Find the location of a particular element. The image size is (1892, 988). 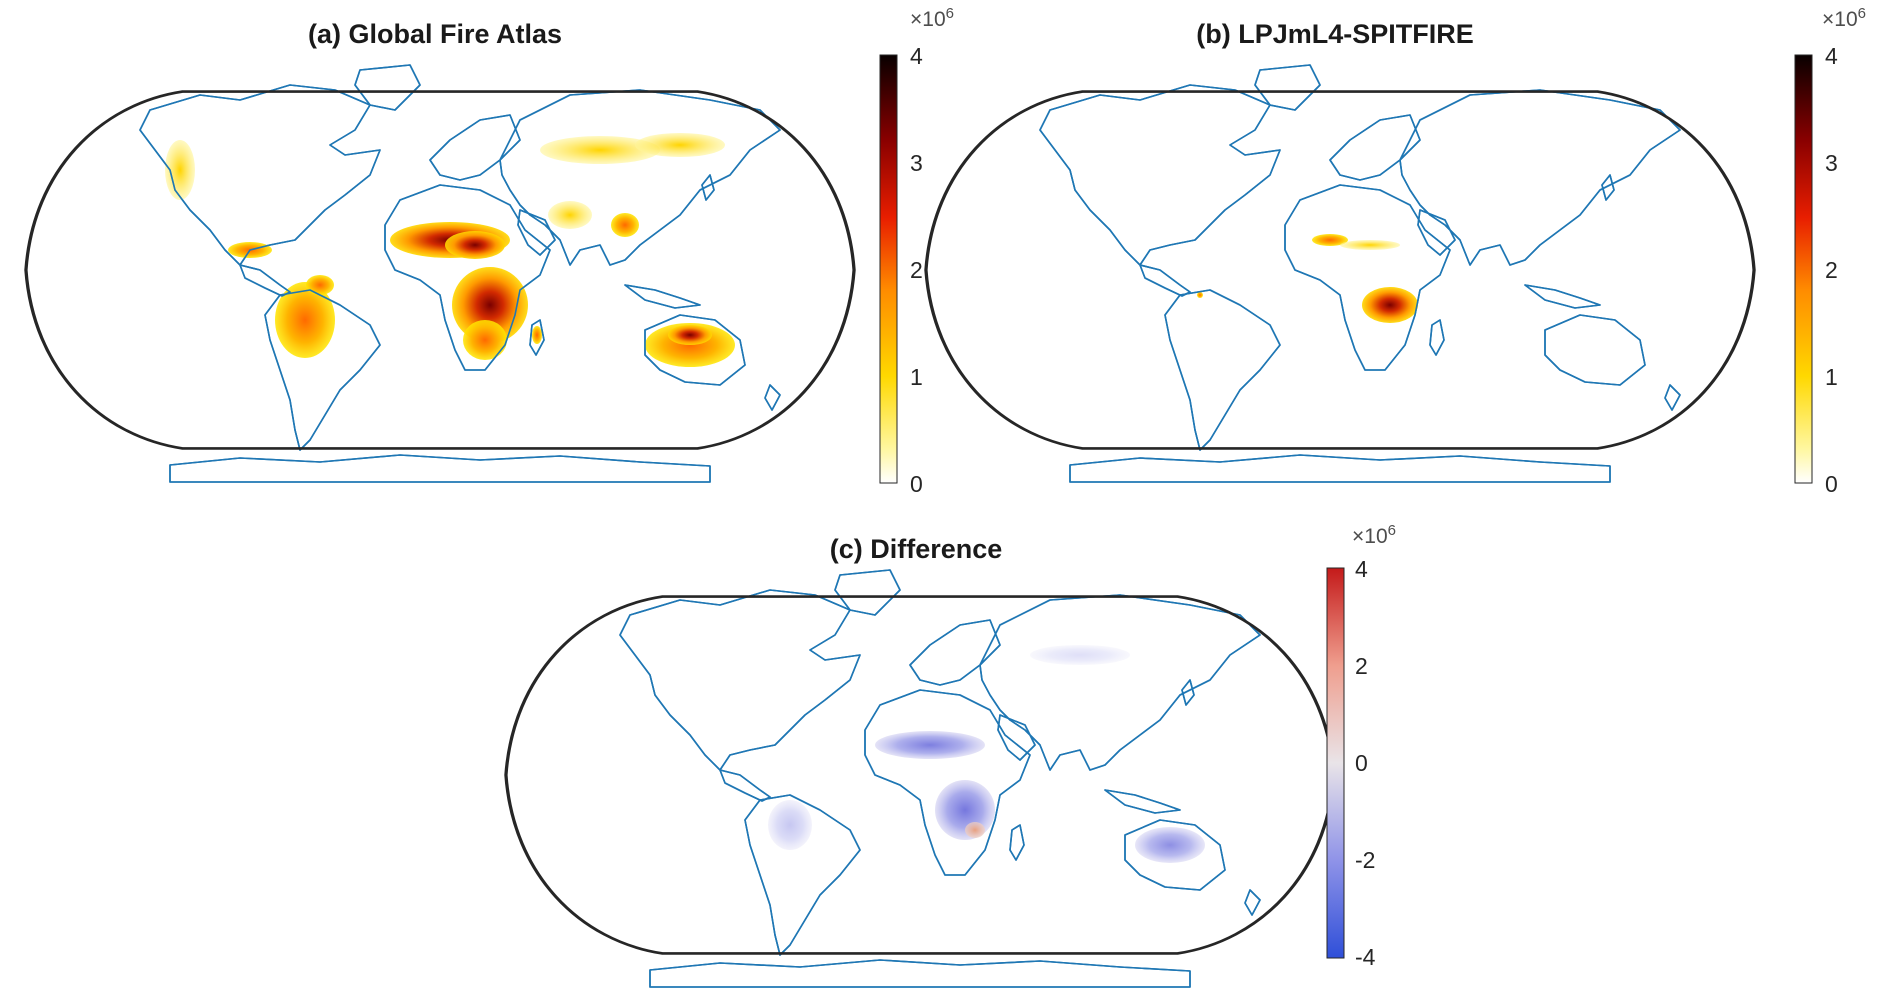

panel-b-tick-4: 4 is located at coordinates (1831, 56).